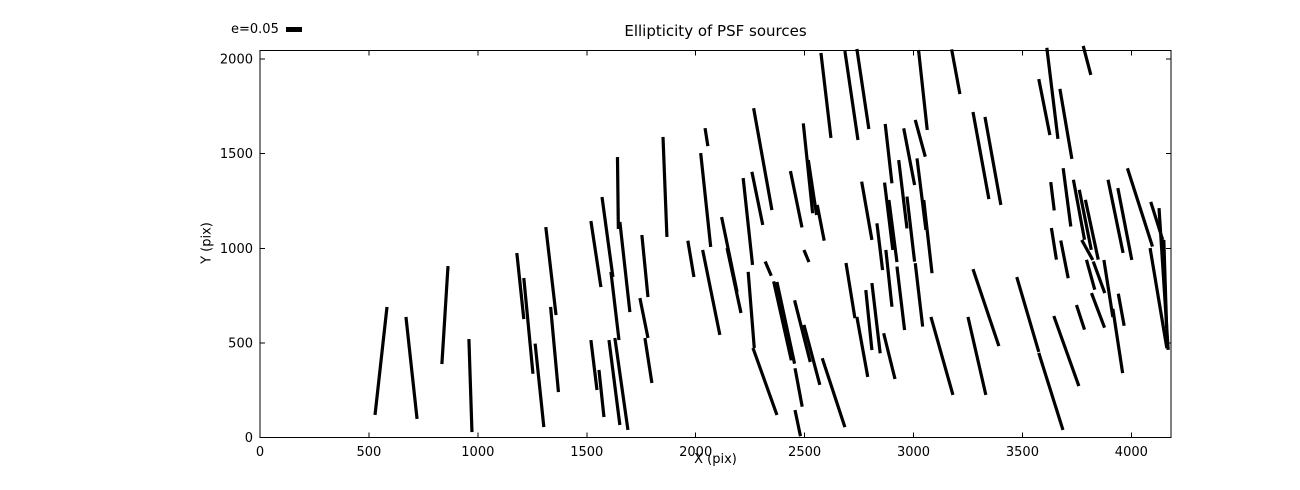 Image resolution: width=1300 pixels, height=490 pixels. I want to click on legend-label: e=0.05, so click(255, 29).